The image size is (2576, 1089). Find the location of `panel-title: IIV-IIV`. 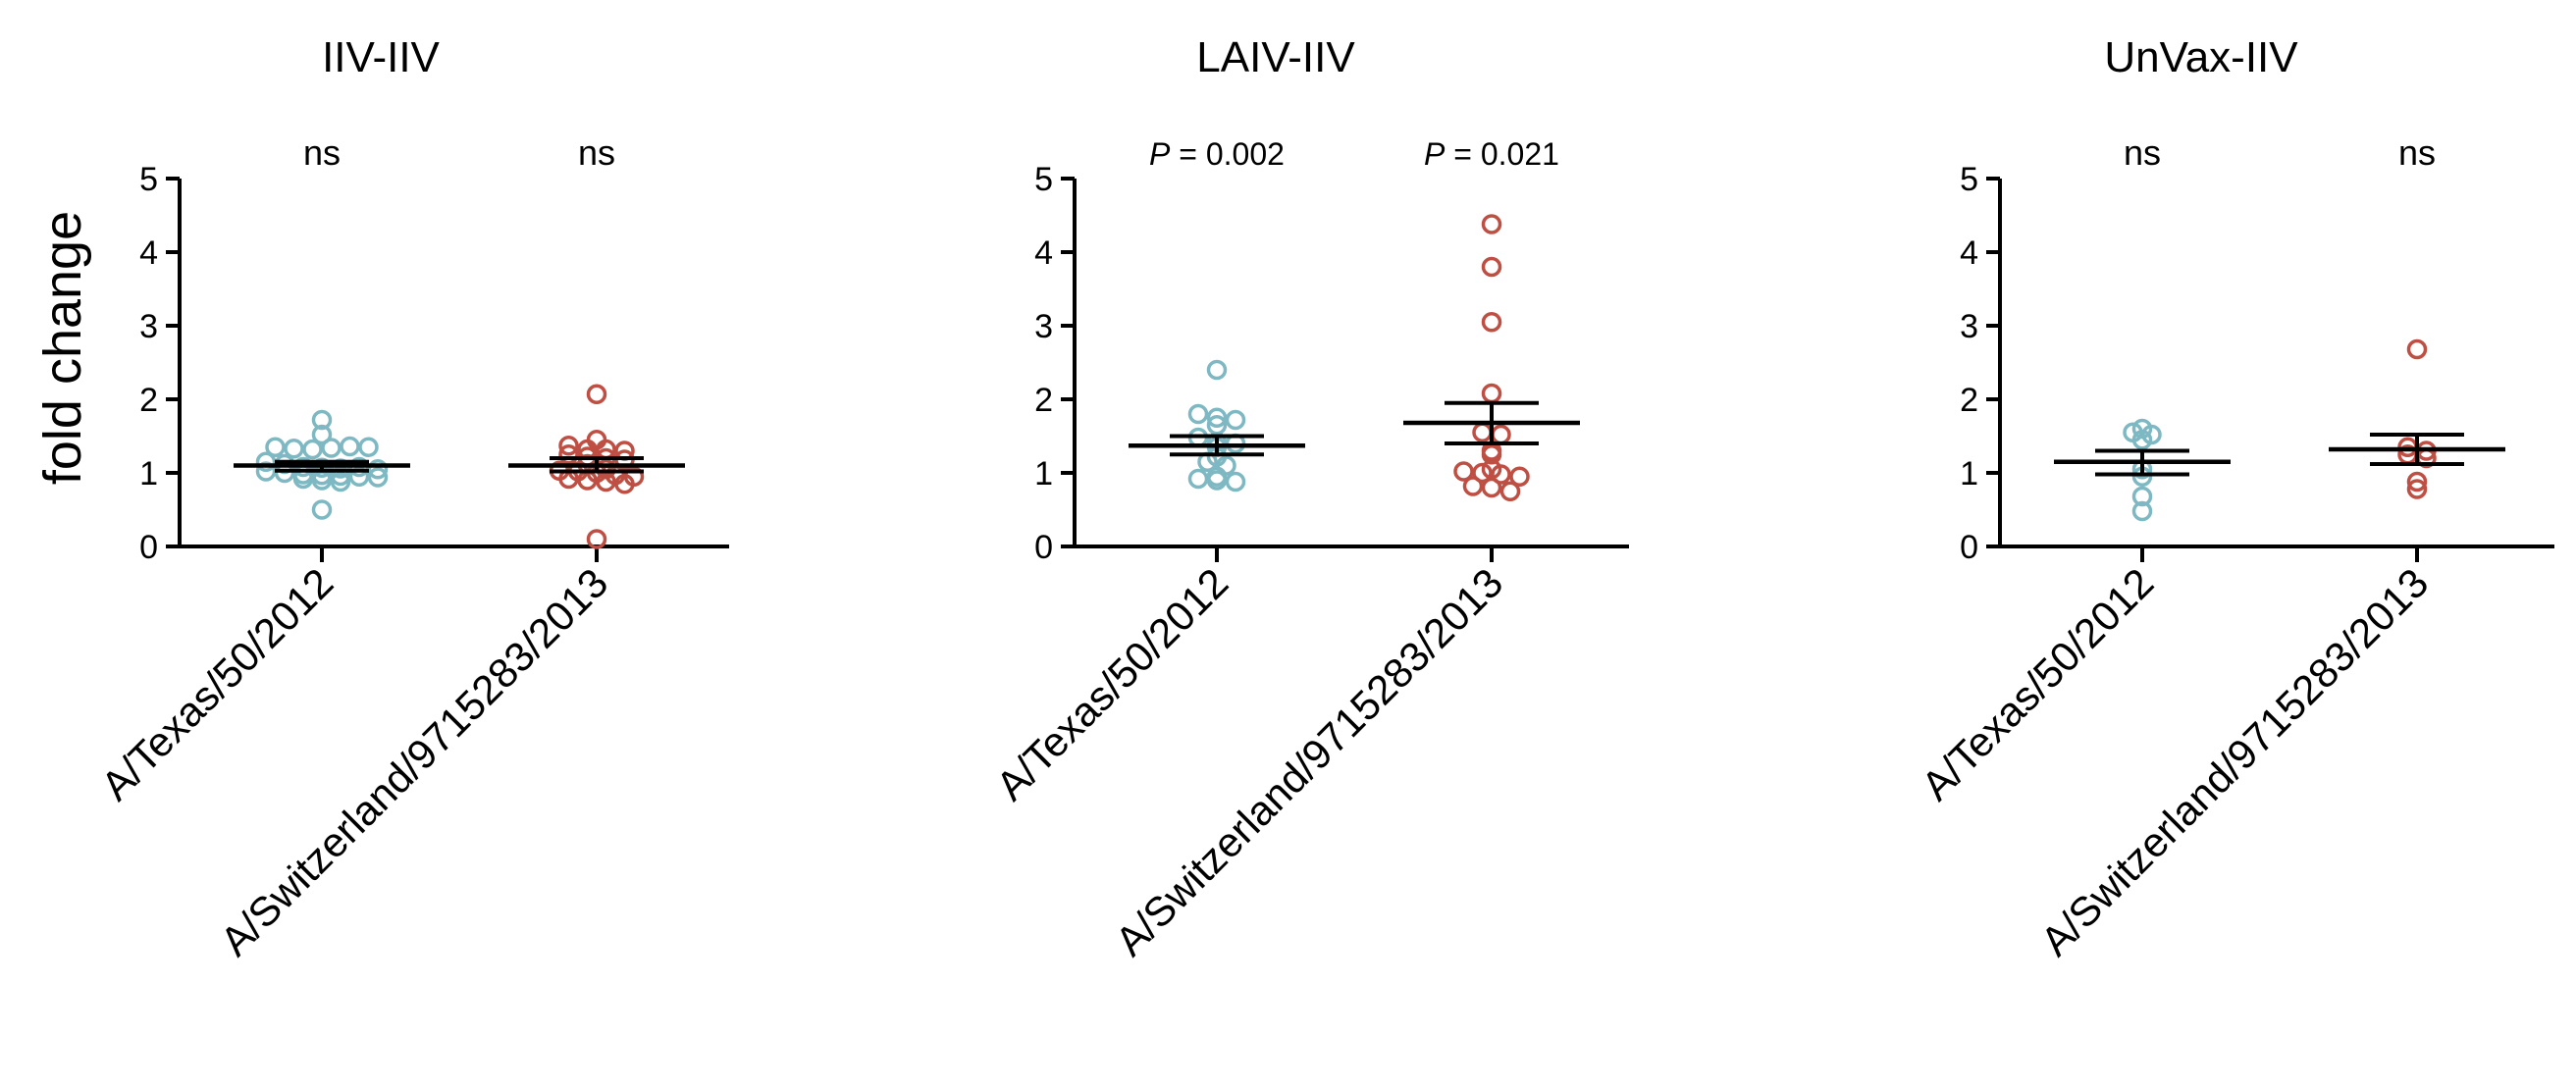

panel-title: IIV-IIV is located at coordinates (381, 57).